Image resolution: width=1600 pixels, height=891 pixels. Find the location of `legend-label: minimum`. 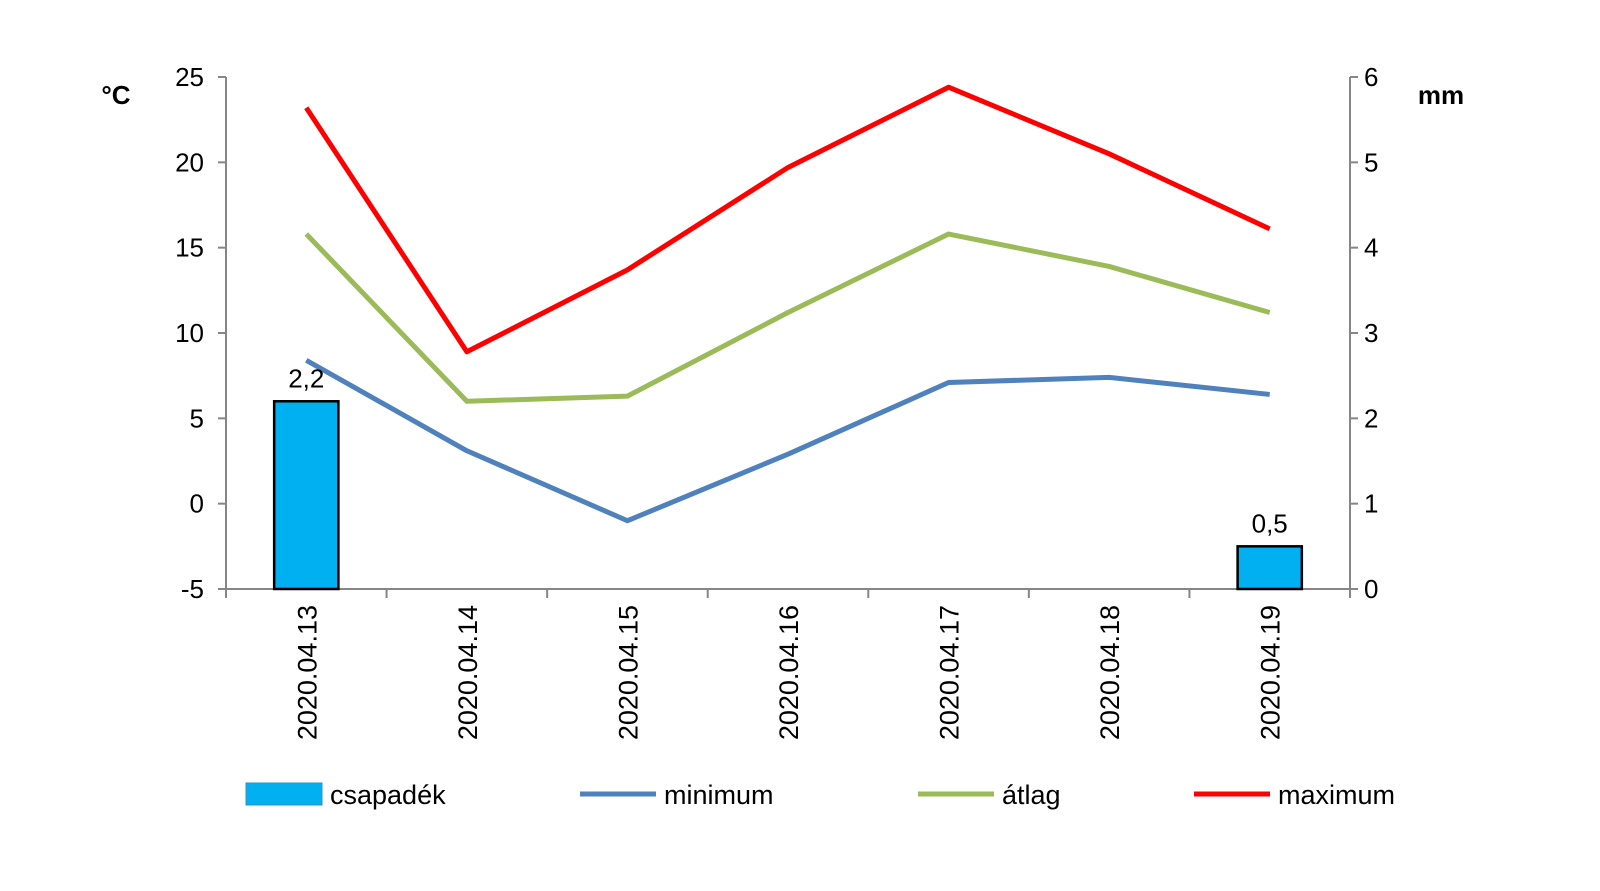

legend-label: minimum is located at coordinates (719, 795).